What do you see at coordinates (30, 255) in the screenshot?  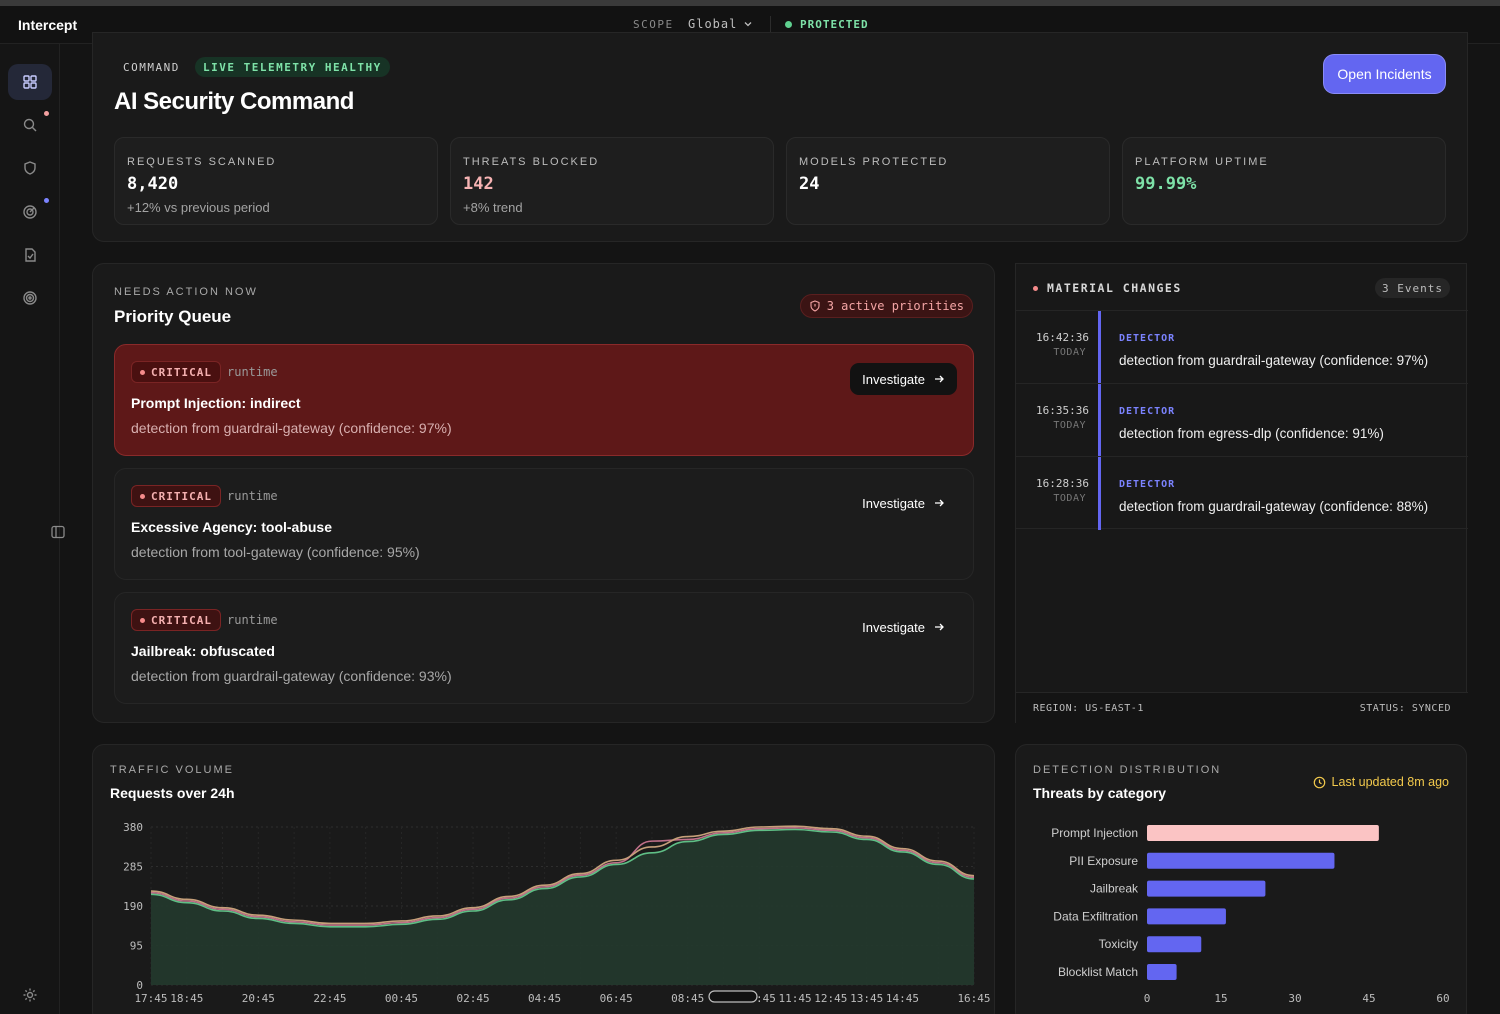 I see `sidebar-item-reports` at bounding box center [30, 255].